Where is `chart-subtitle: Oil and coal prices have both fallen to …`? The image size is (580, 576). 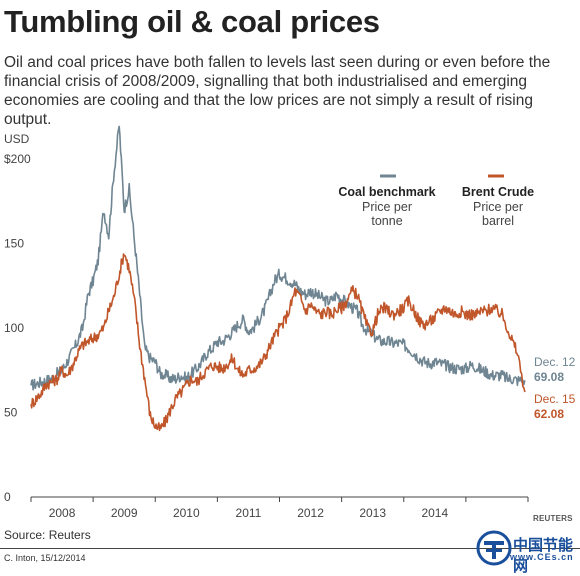 chart-subtitle: Oil and coal prices have both fallen to … is located at coordinates (277, 91).